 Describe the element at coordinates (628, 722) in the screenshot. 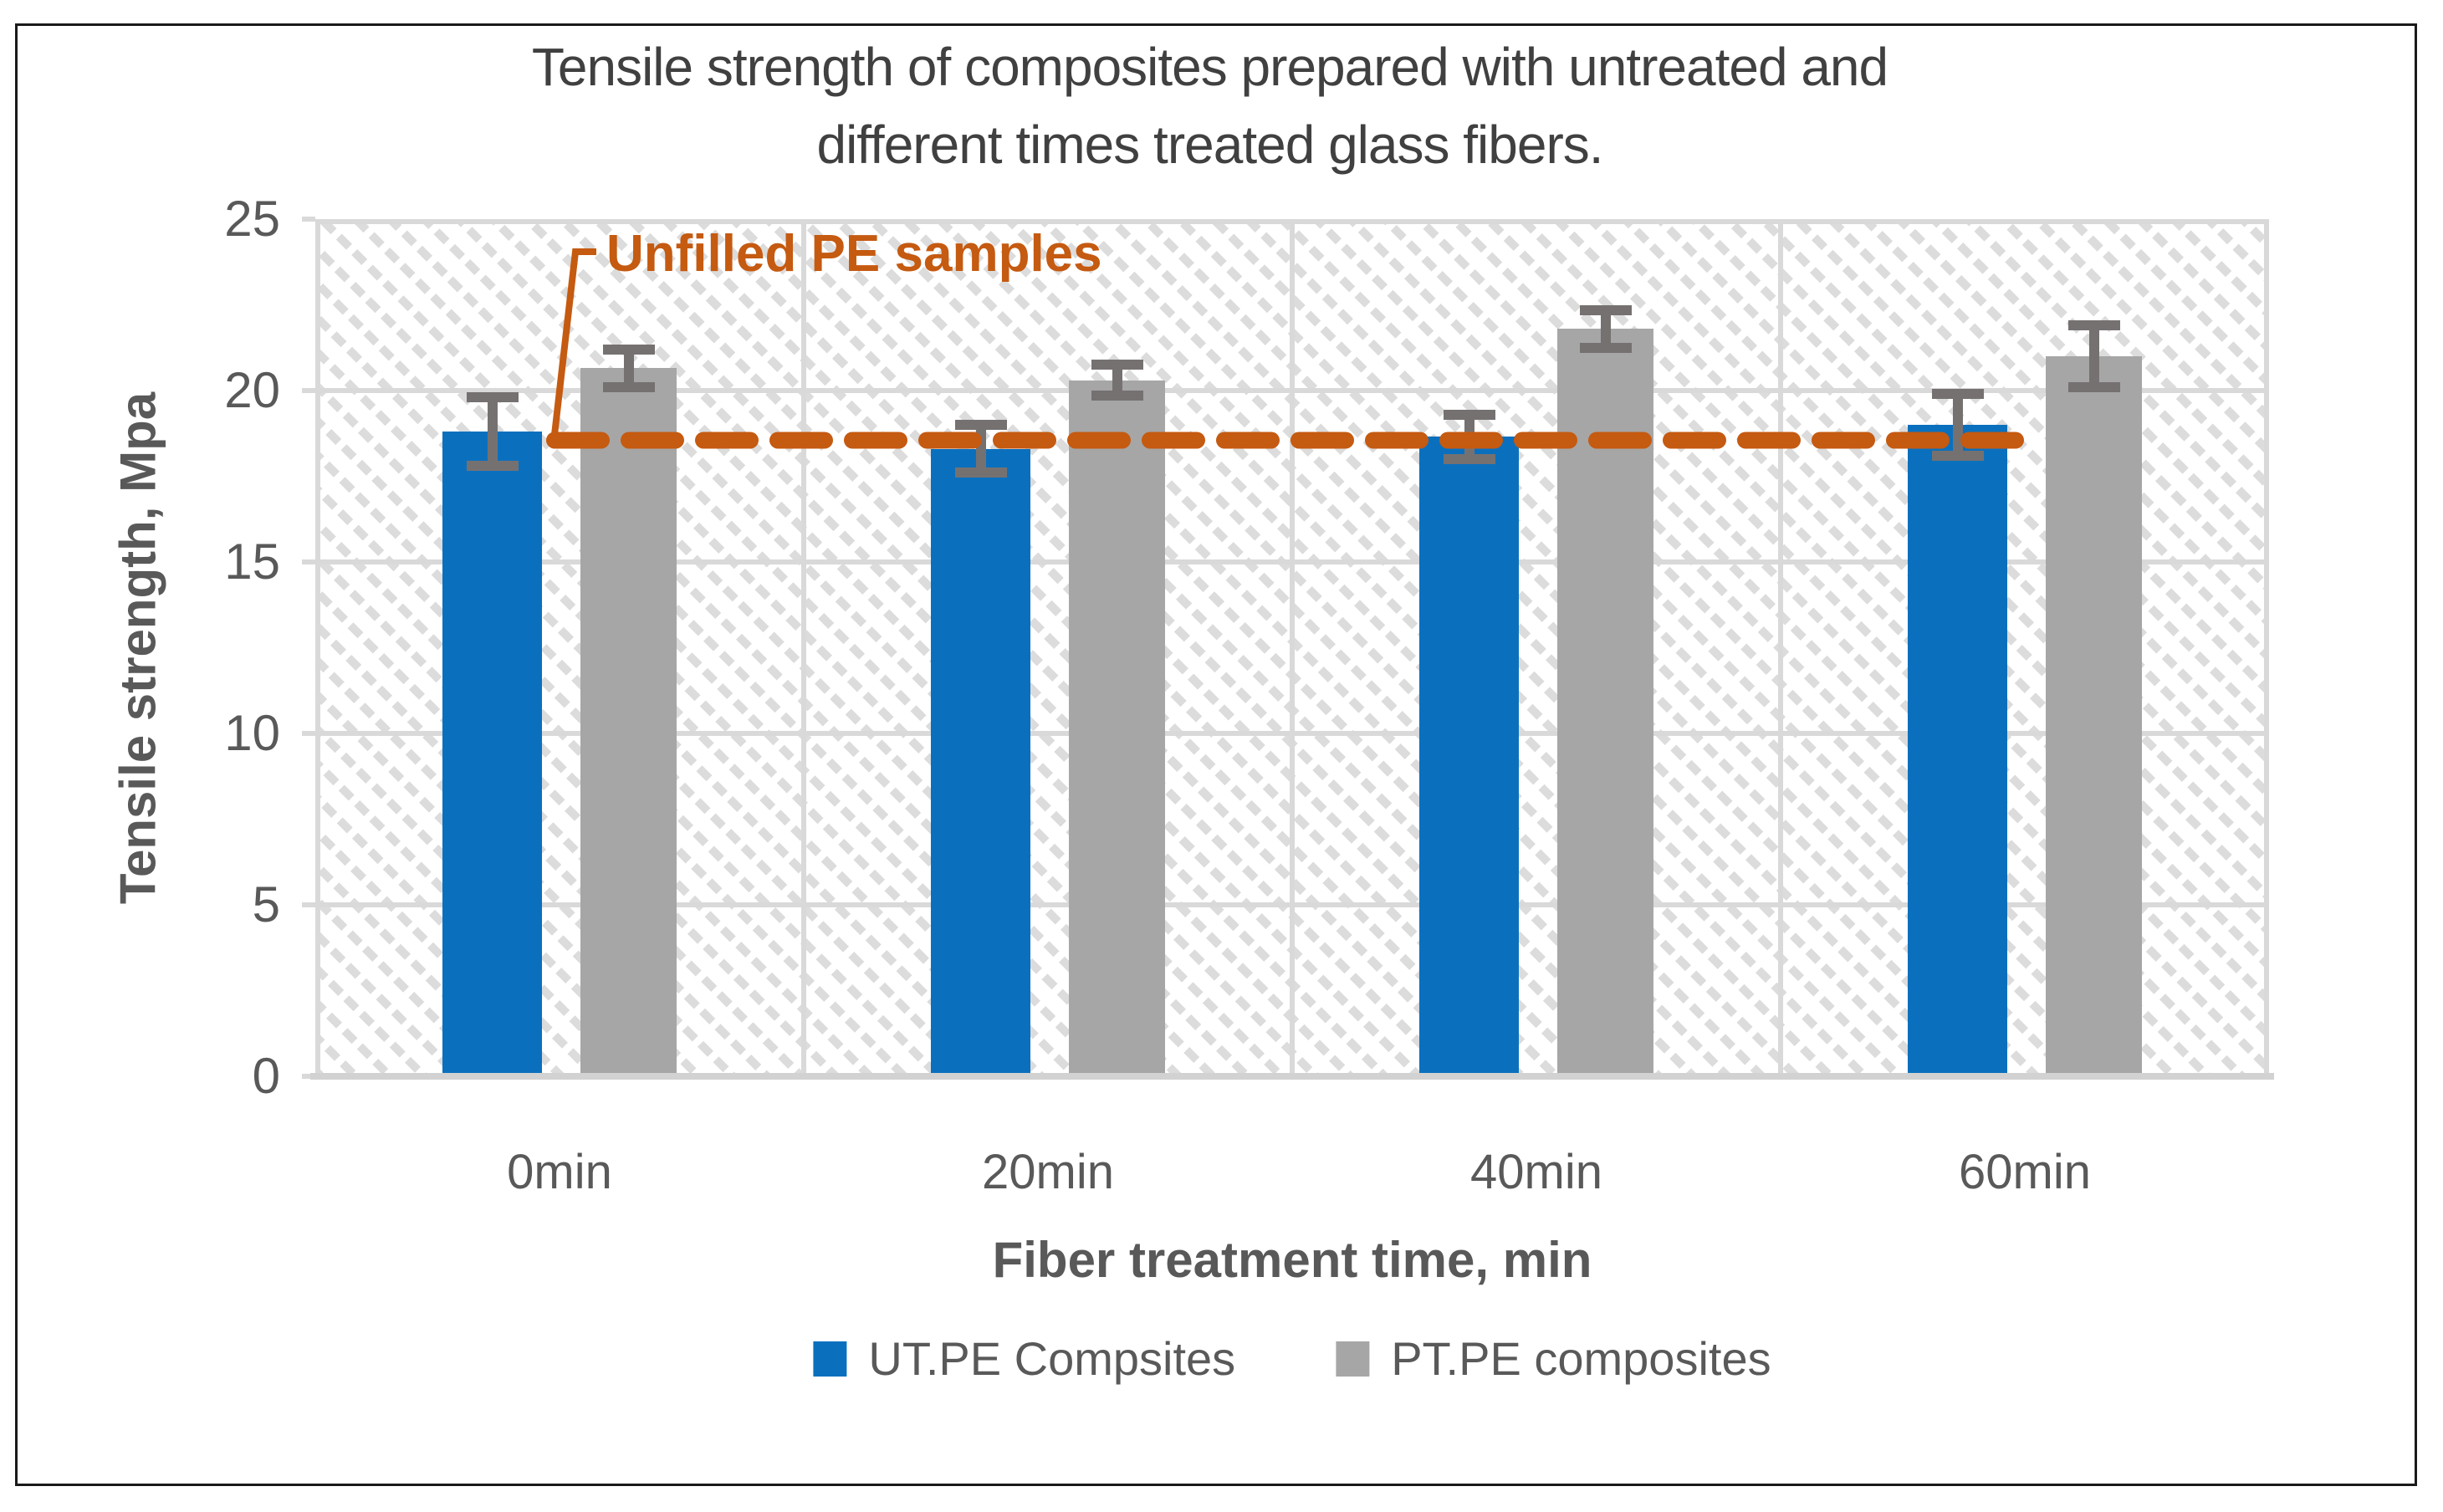

I see `bar-pt-0min` at that location.